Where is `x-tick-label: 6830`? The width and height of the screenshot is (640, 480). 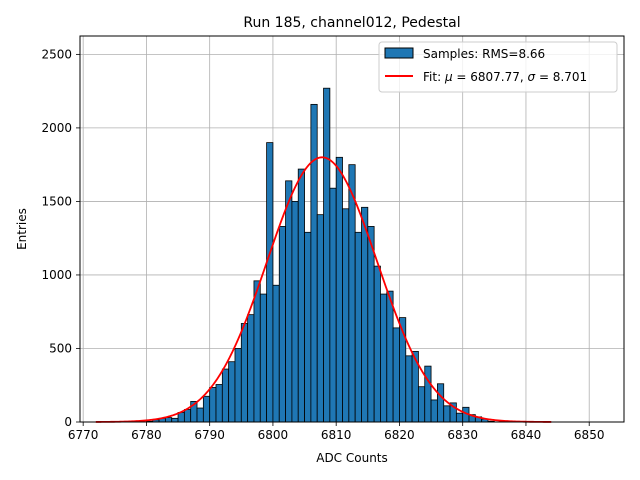 x-tick-label: 6830 is located at coordinates (462, 435).